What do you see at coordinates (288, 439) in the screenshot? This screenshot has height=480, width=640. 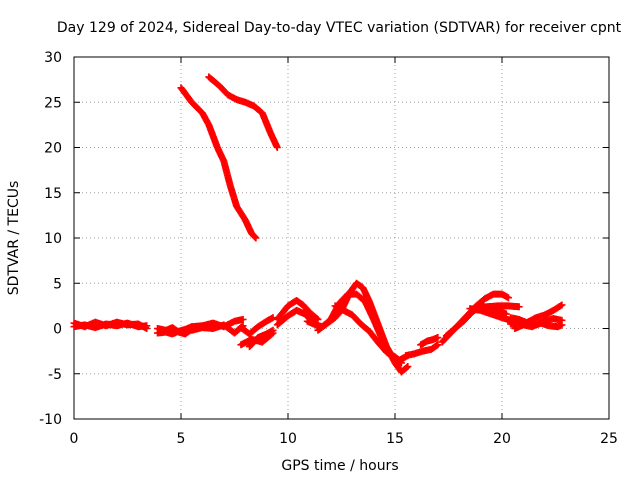 I see `x-tick-label: 10` at bounding box center [288, 439].